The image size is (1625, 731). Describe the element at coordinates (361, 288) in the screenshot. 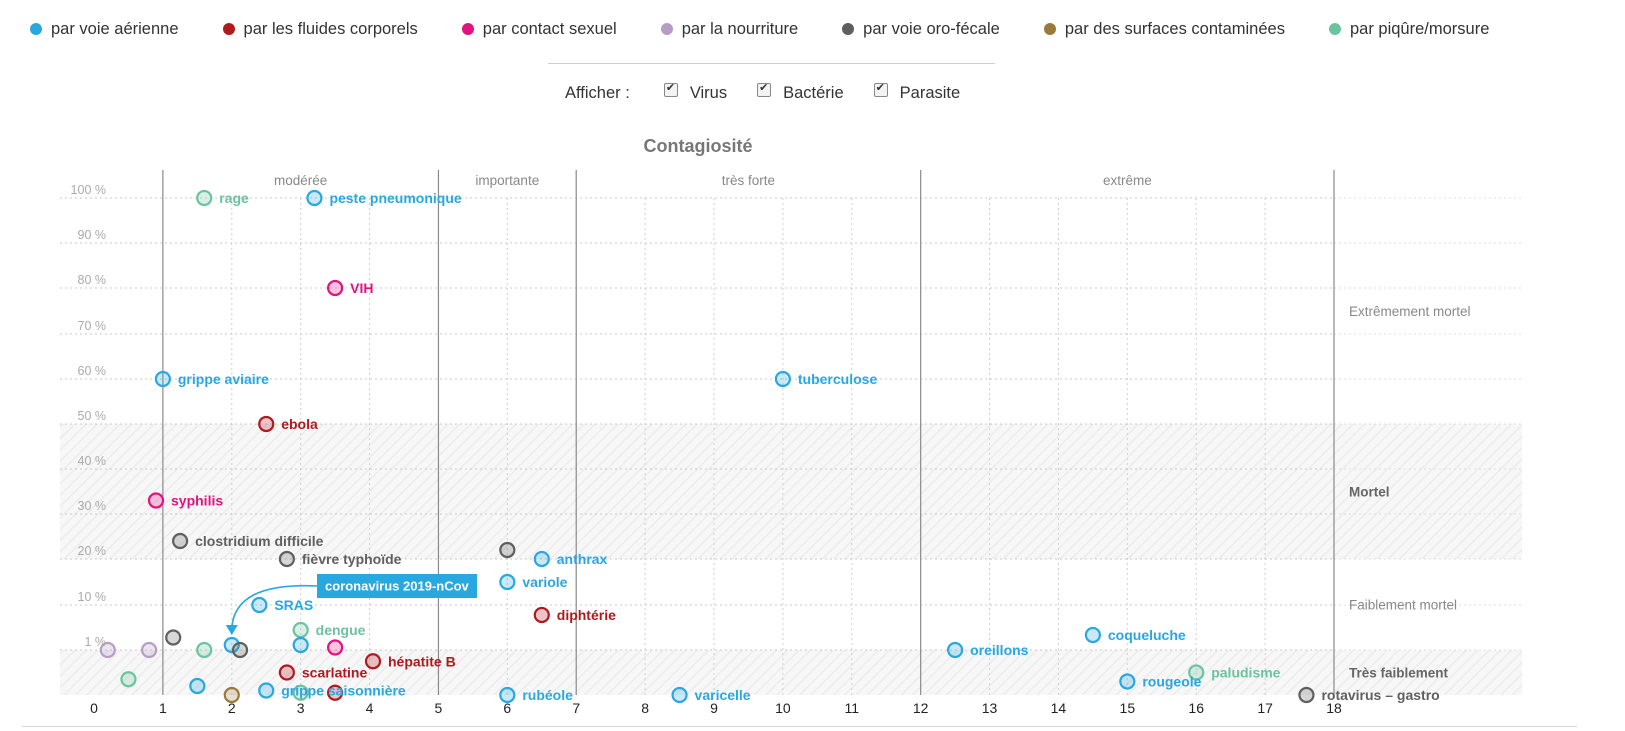

I see `point-label: VIH` at that location.